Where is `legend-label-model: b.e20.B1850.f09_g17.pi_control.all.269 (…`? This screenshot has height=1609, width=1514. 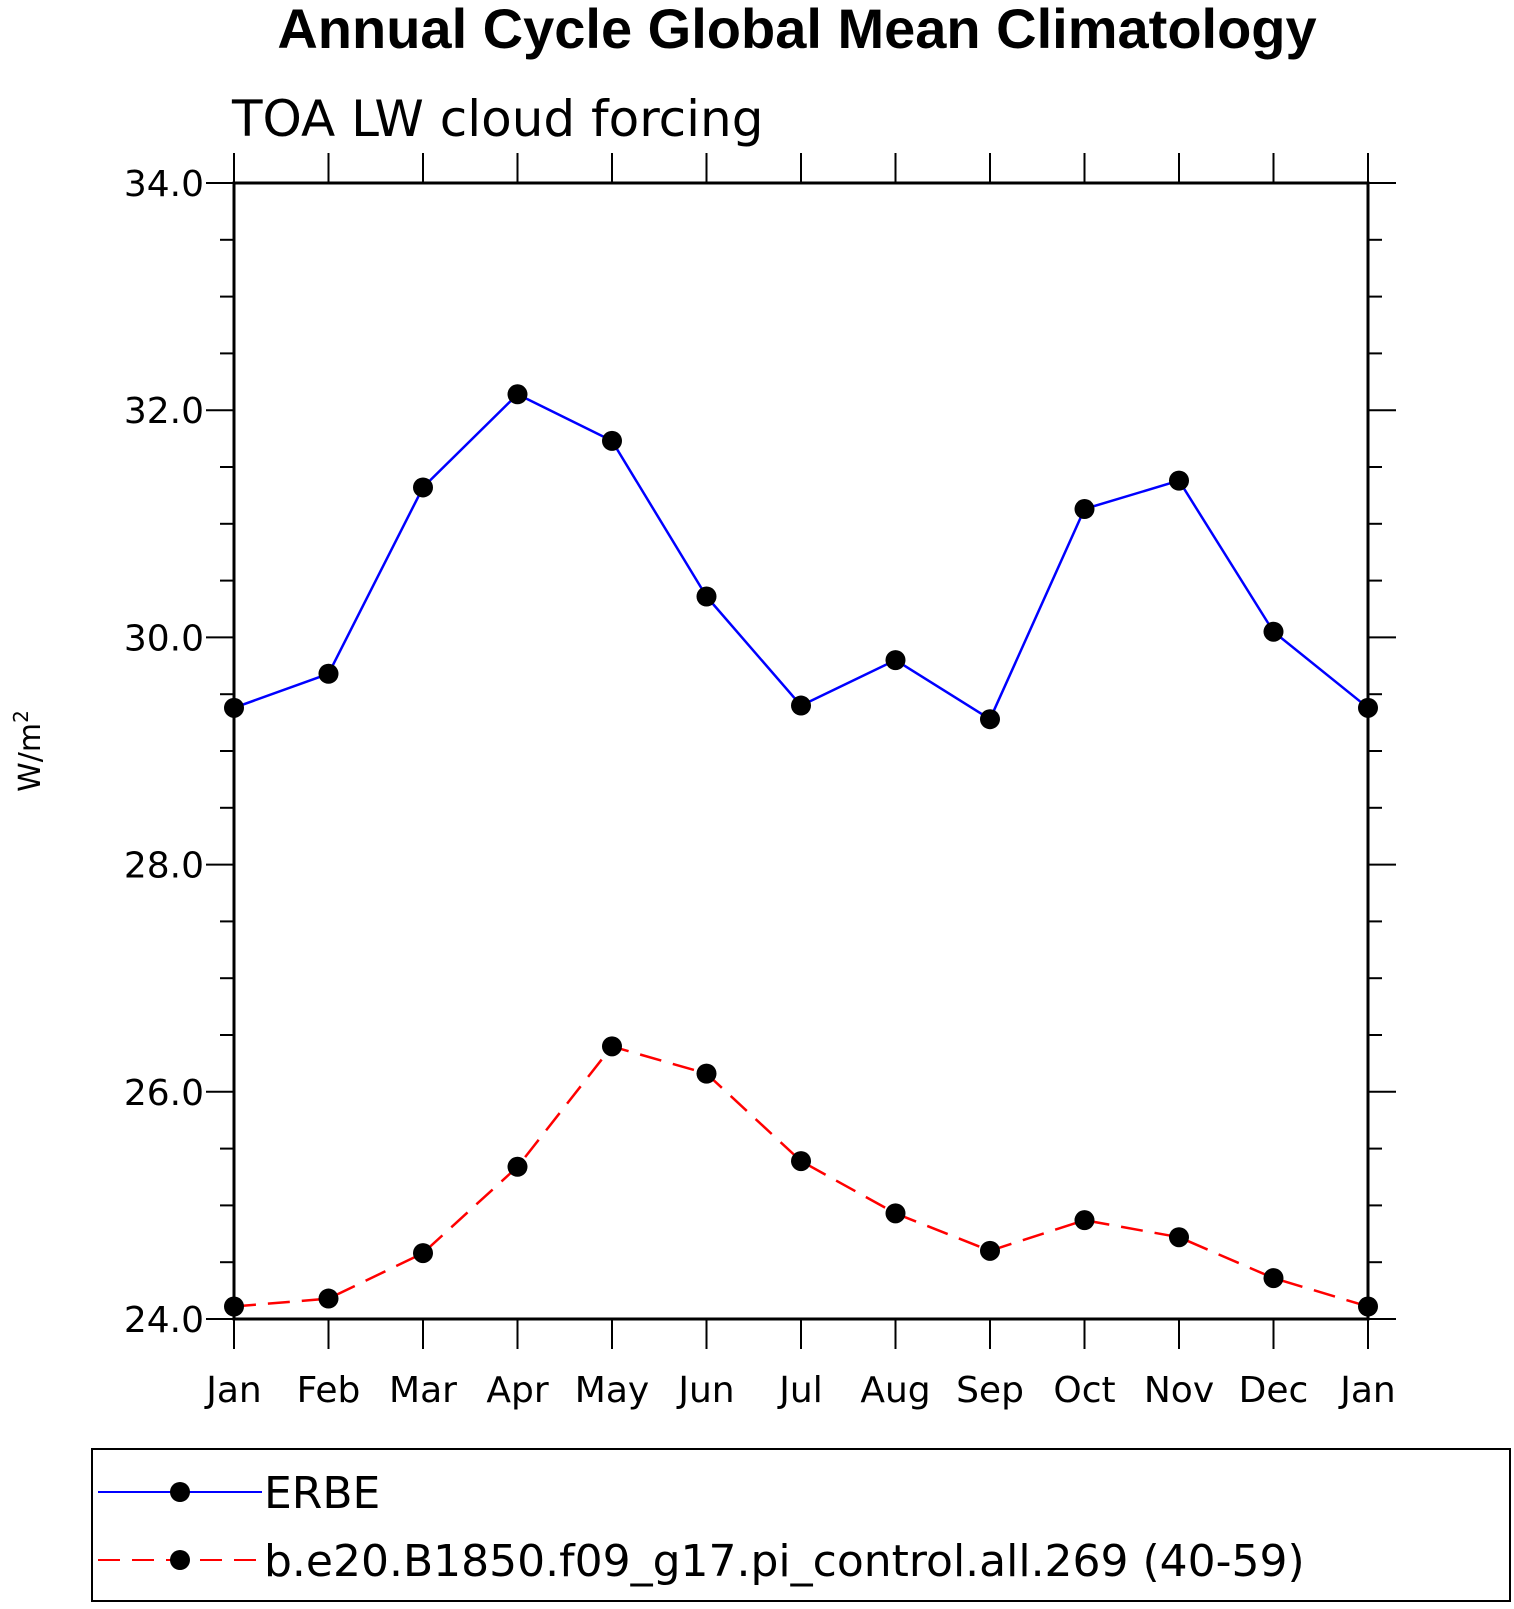 legend-label-model: b.e20.B1850.f09_g17.pi_control.all.269 (… is located at coordinates (784, 1561).